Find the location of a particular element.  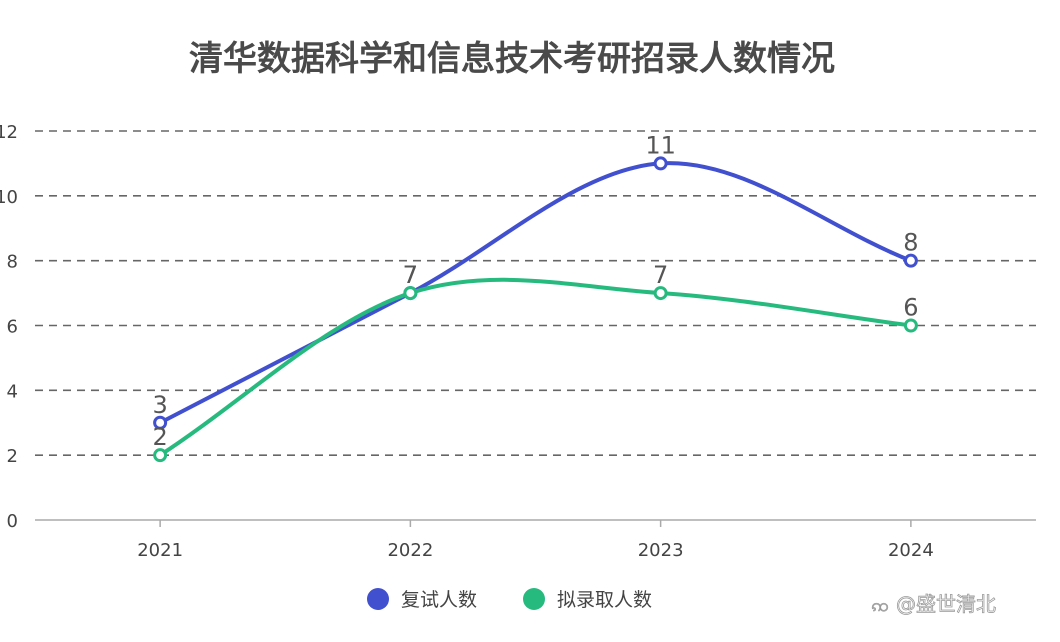

y-tick-label: 4 is located at coordinates (12, 391).